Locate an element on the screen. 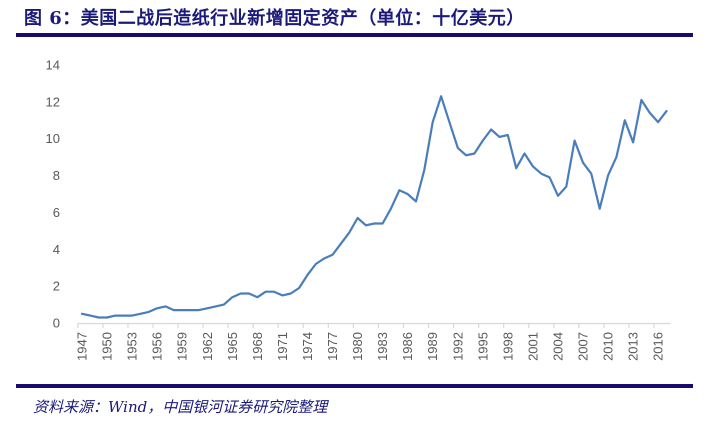 The image size is (709, 421). y-tick-label: 4 is located at coordinates (56, 249).